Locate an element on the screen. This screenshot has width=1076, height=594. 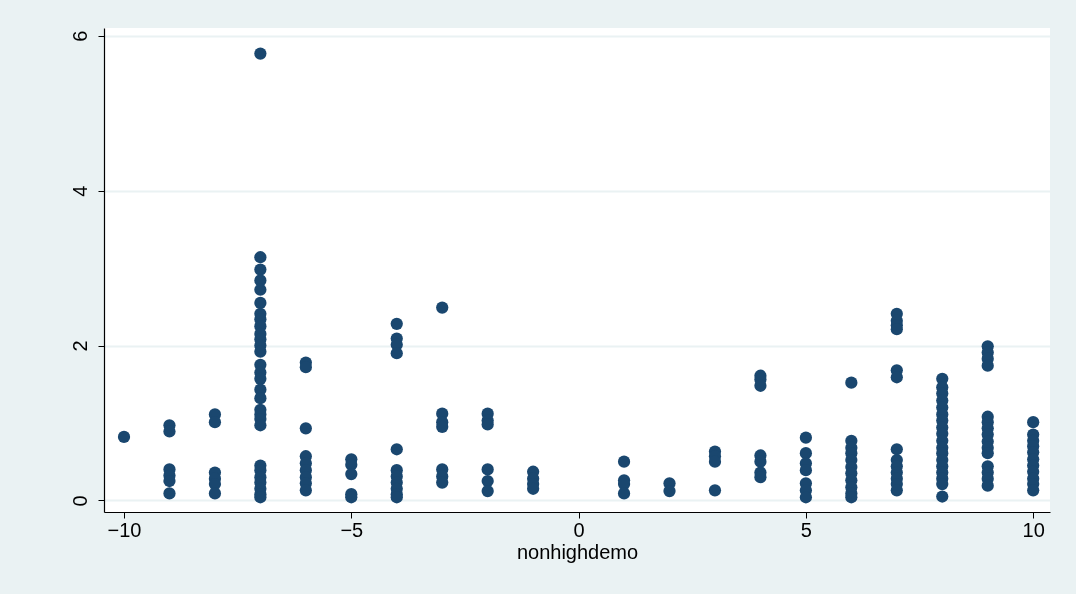
y-tick-label: 6 is located at coordinates (79, 36).